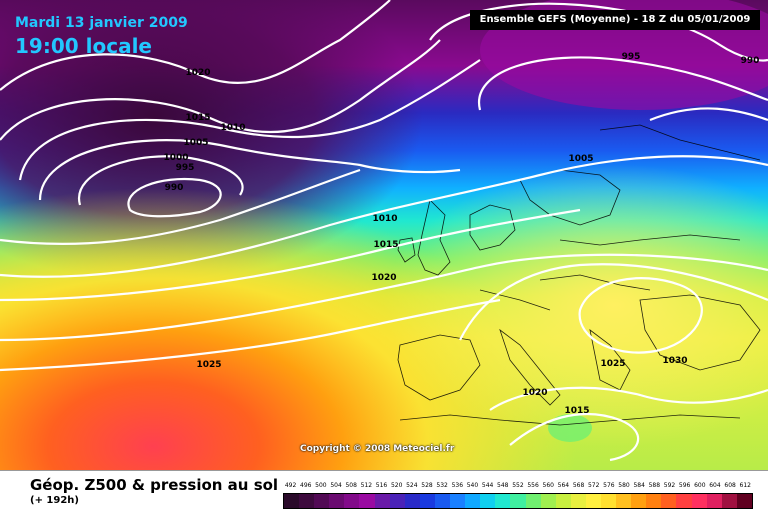 This screenshot has width=768, height=513. What do you see at coordinates (684, 485) in the screenshot?
I see `scale-label: 596` at bounding box center [684, 485].